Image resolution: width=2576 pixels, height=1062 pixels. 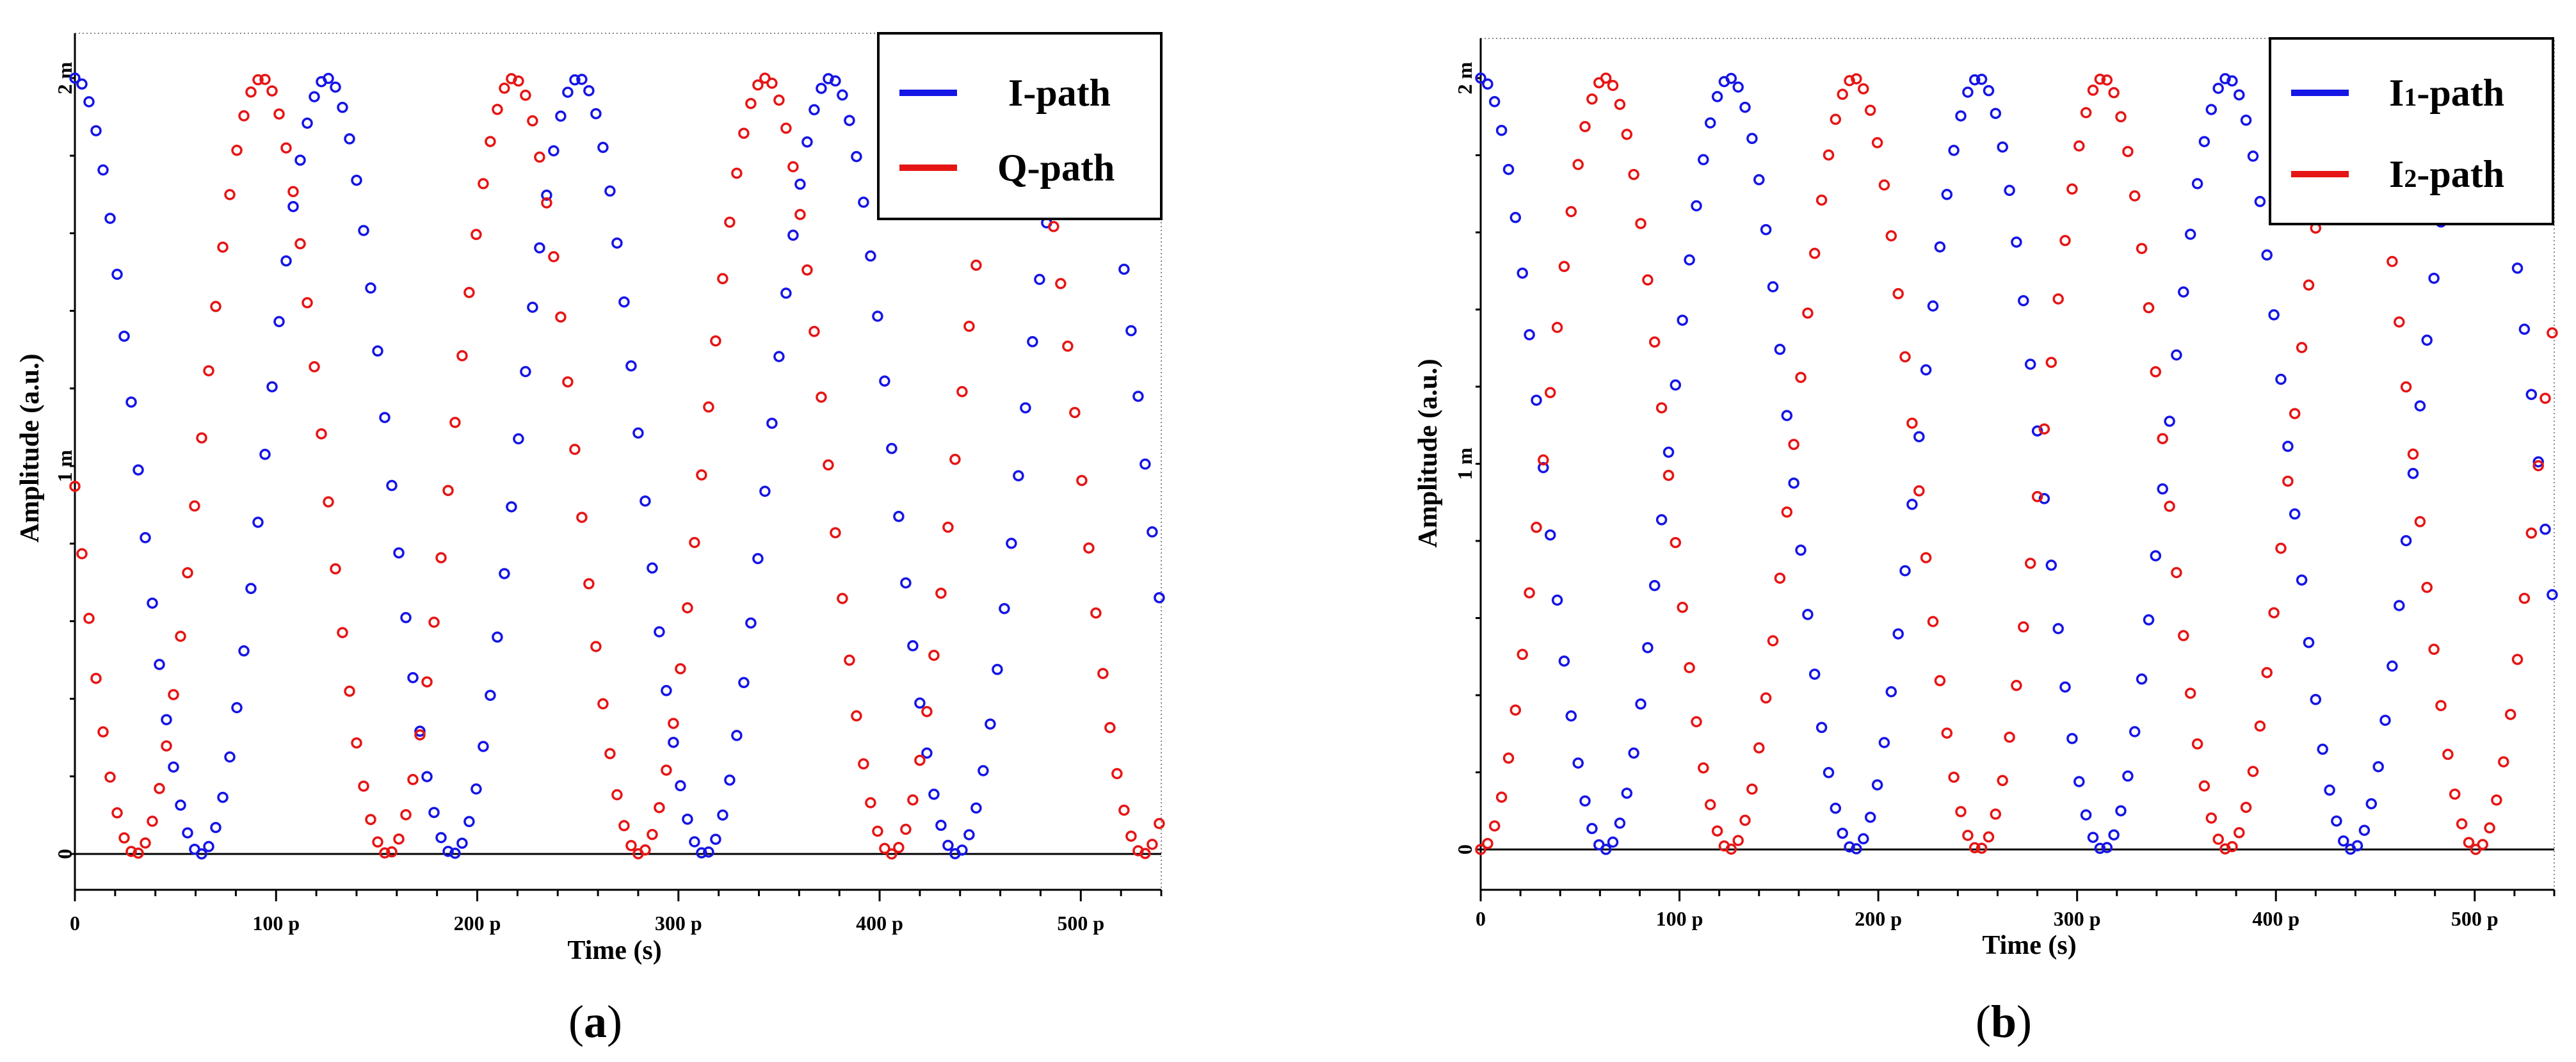 I want to click on chart-a-ylabel: Amplitude (a.u.), so click(x=30, y=447).